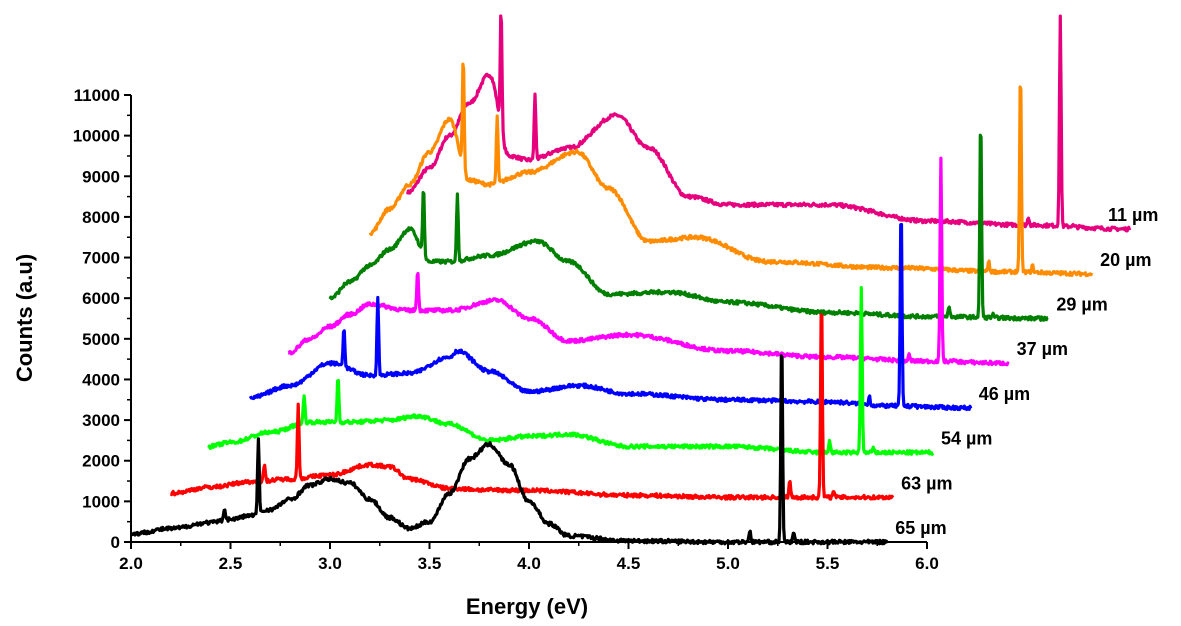 This screenshot has height=626, width=1181. Describe the element at coordinates (1042, 349) in the screenshot. I see `series-label: 37 µm` at that location.